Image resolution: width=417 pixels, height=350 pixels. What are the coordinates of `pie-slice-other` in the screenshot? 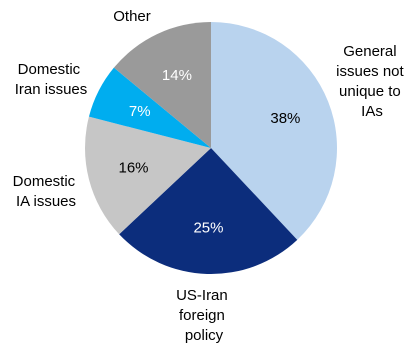 It's located at (162, 85).